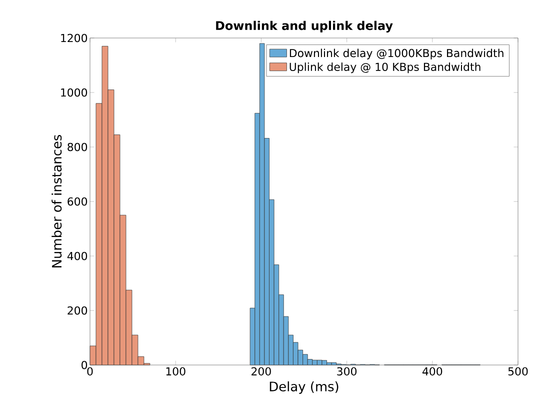 This screenshot has width=539, height=416. I want to click on chart-title: Downlink and uplink delay, so click(304, 26).